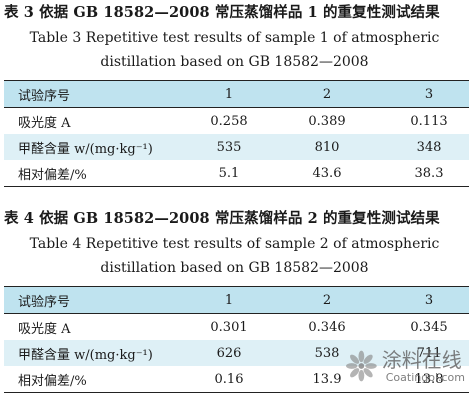  What do you see at coordinates (222, 218) in the screenshot?
I see `table-4-title-cn: 表 4 依据 GB 18582—2008 常压蒸馏样品 2 的重复性测试结果` at bounding box center [222, 218].